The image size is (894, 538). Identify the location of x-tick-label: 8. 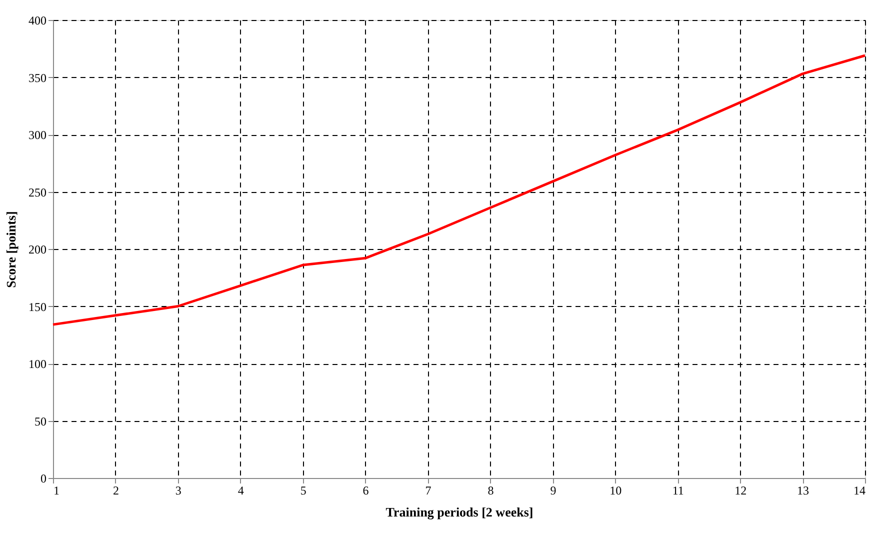
(491, 491).